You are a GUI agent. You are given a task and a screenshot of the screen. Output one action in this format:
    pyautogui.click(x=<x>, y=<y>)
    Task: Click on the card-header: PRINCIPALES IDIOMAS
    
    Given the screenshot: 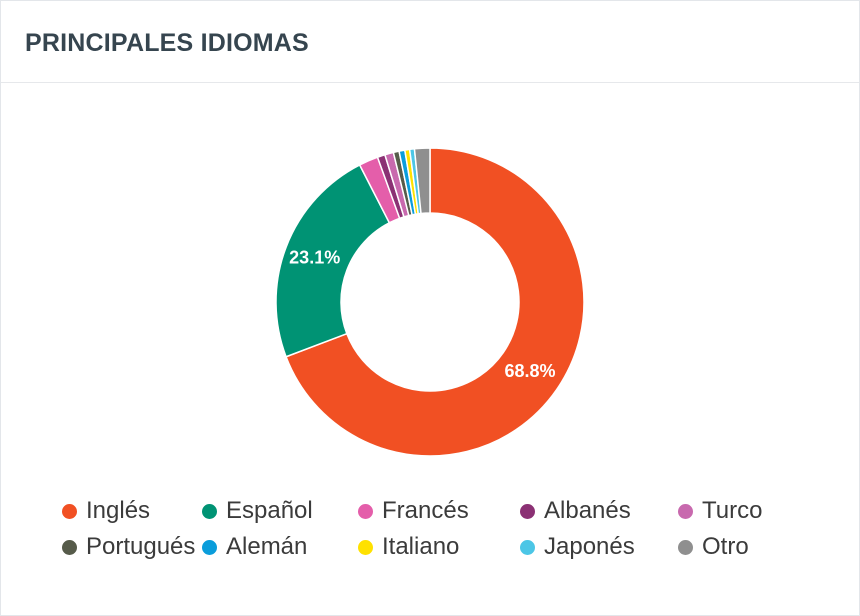 What is the action you would take?
    pyautogui.click(x=430, y=42)
    